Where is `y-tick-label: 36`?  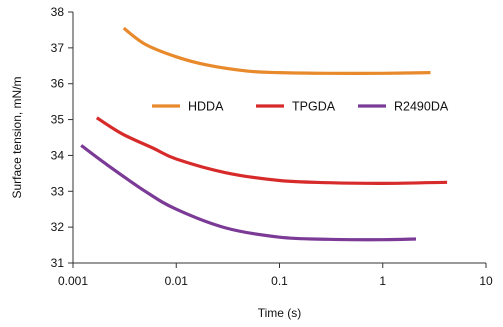
y-tick-label: 36 is located at coordinates (58, 84).